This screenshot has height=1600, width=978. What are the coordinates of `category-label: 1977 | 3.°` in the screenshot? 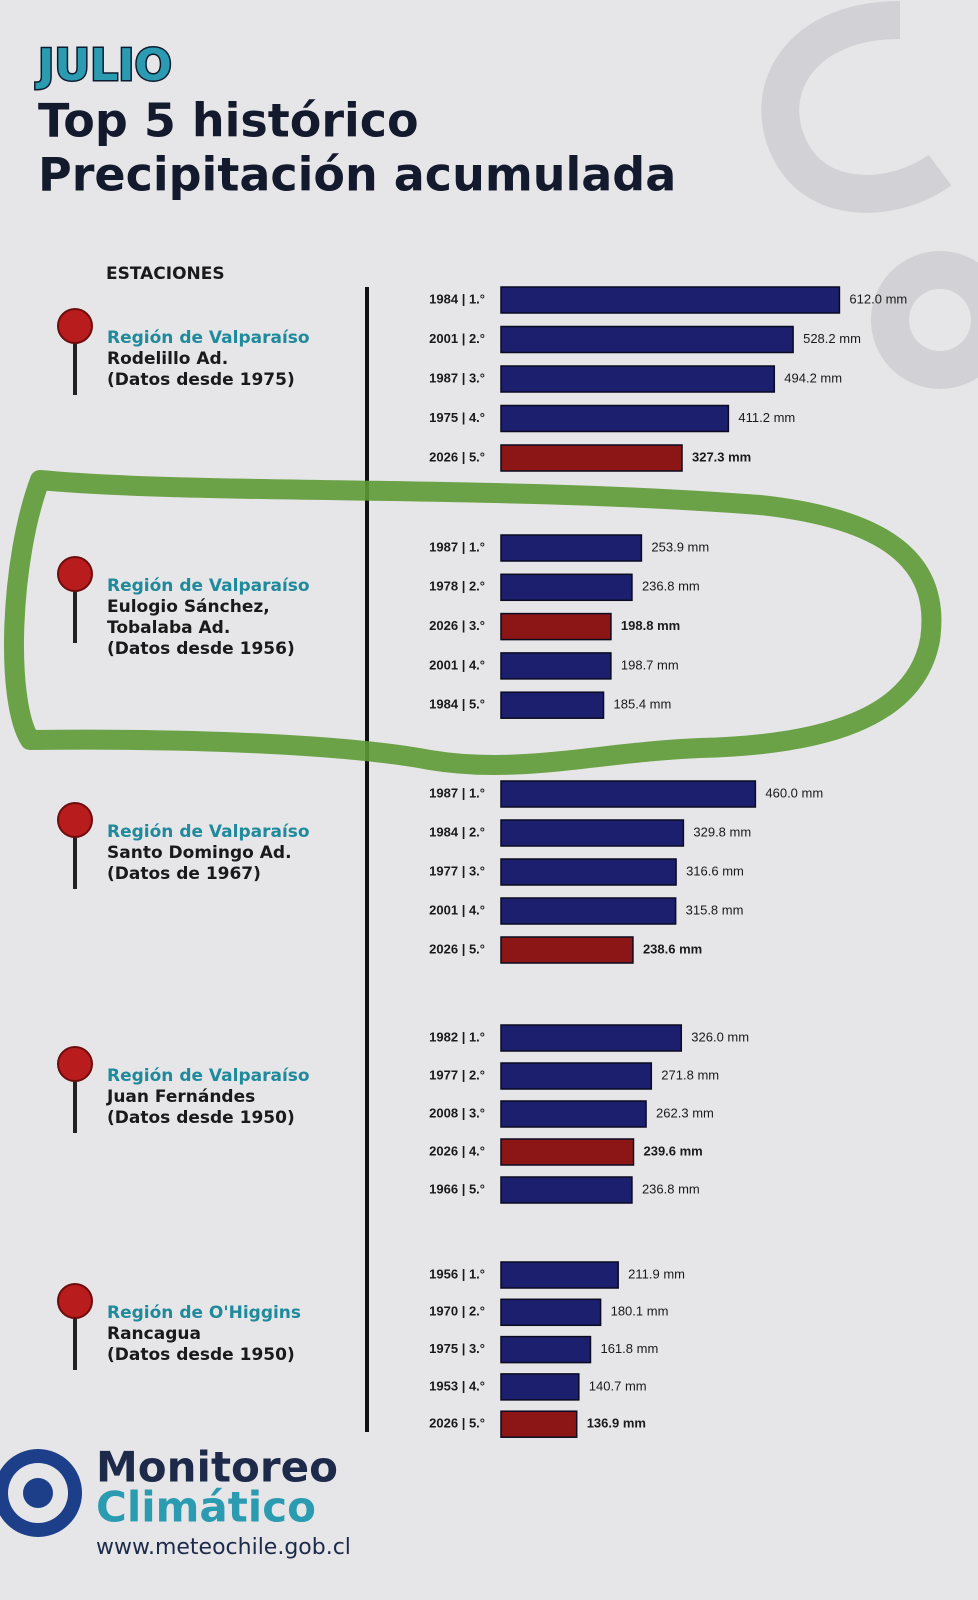 It's located at (457, 870).